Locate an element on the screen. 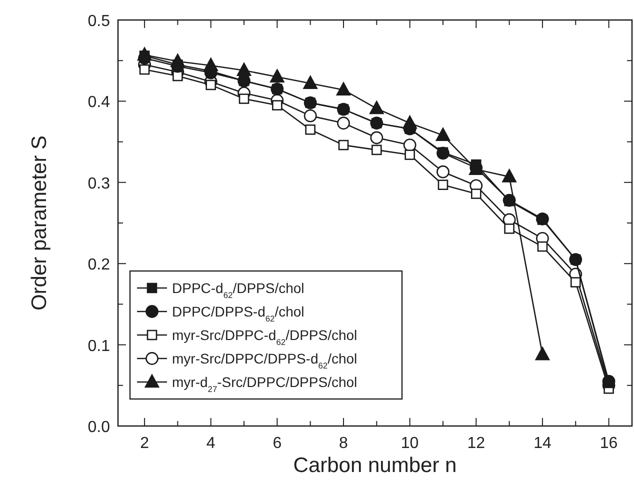 This screenshot has height=481, width=634. y-tick-label: 0.3 is located at coordinates (99, 183).